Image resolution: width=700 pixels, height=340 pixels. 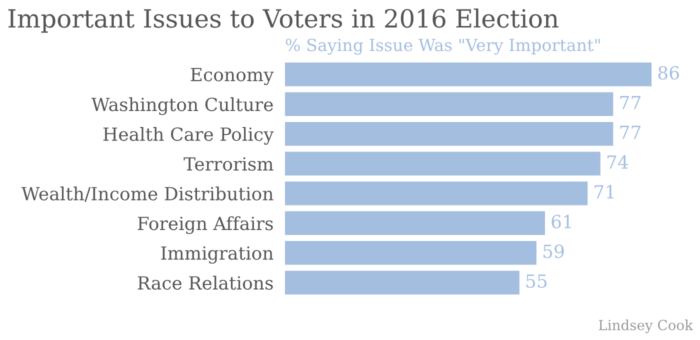 I want to click on data-label: 55, so click(x=536, y=281).